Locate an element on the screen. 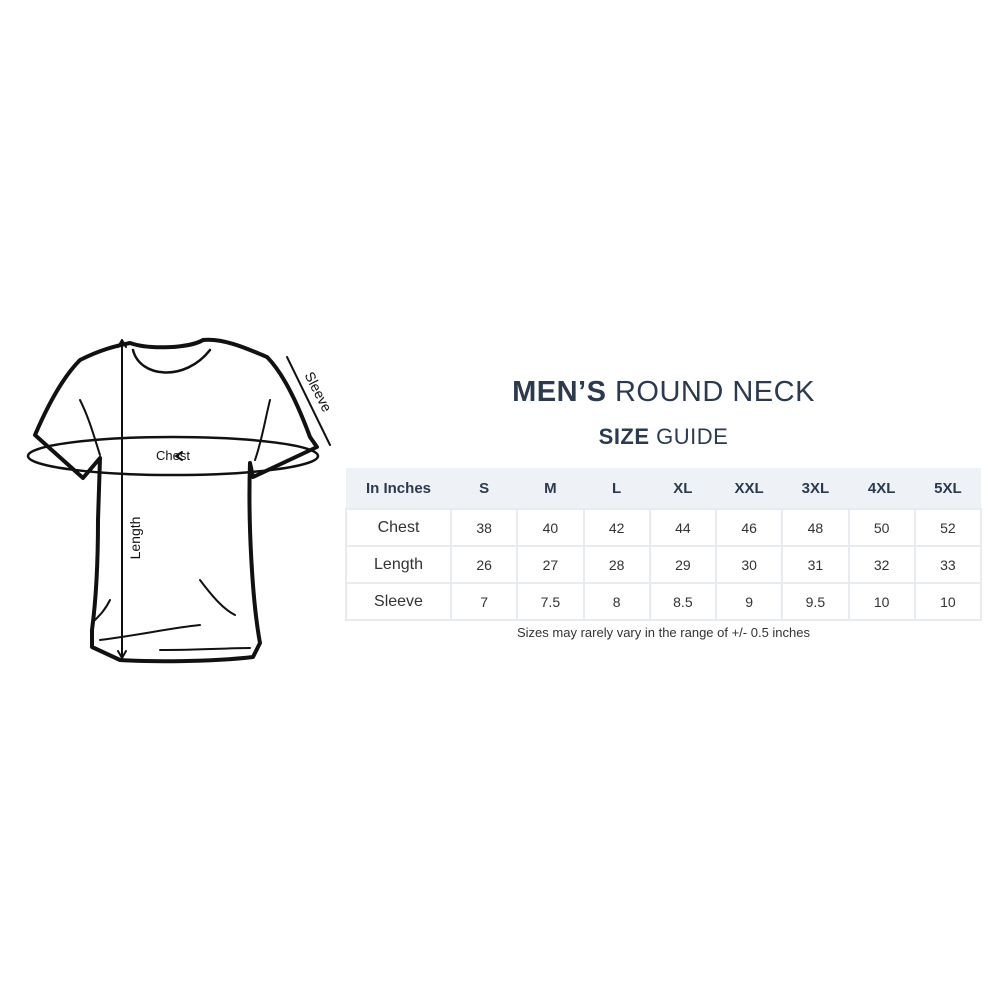 The width and height of the screenshot is (1000, 1000). table-cell: 7 is located at coordinates (484, 601).